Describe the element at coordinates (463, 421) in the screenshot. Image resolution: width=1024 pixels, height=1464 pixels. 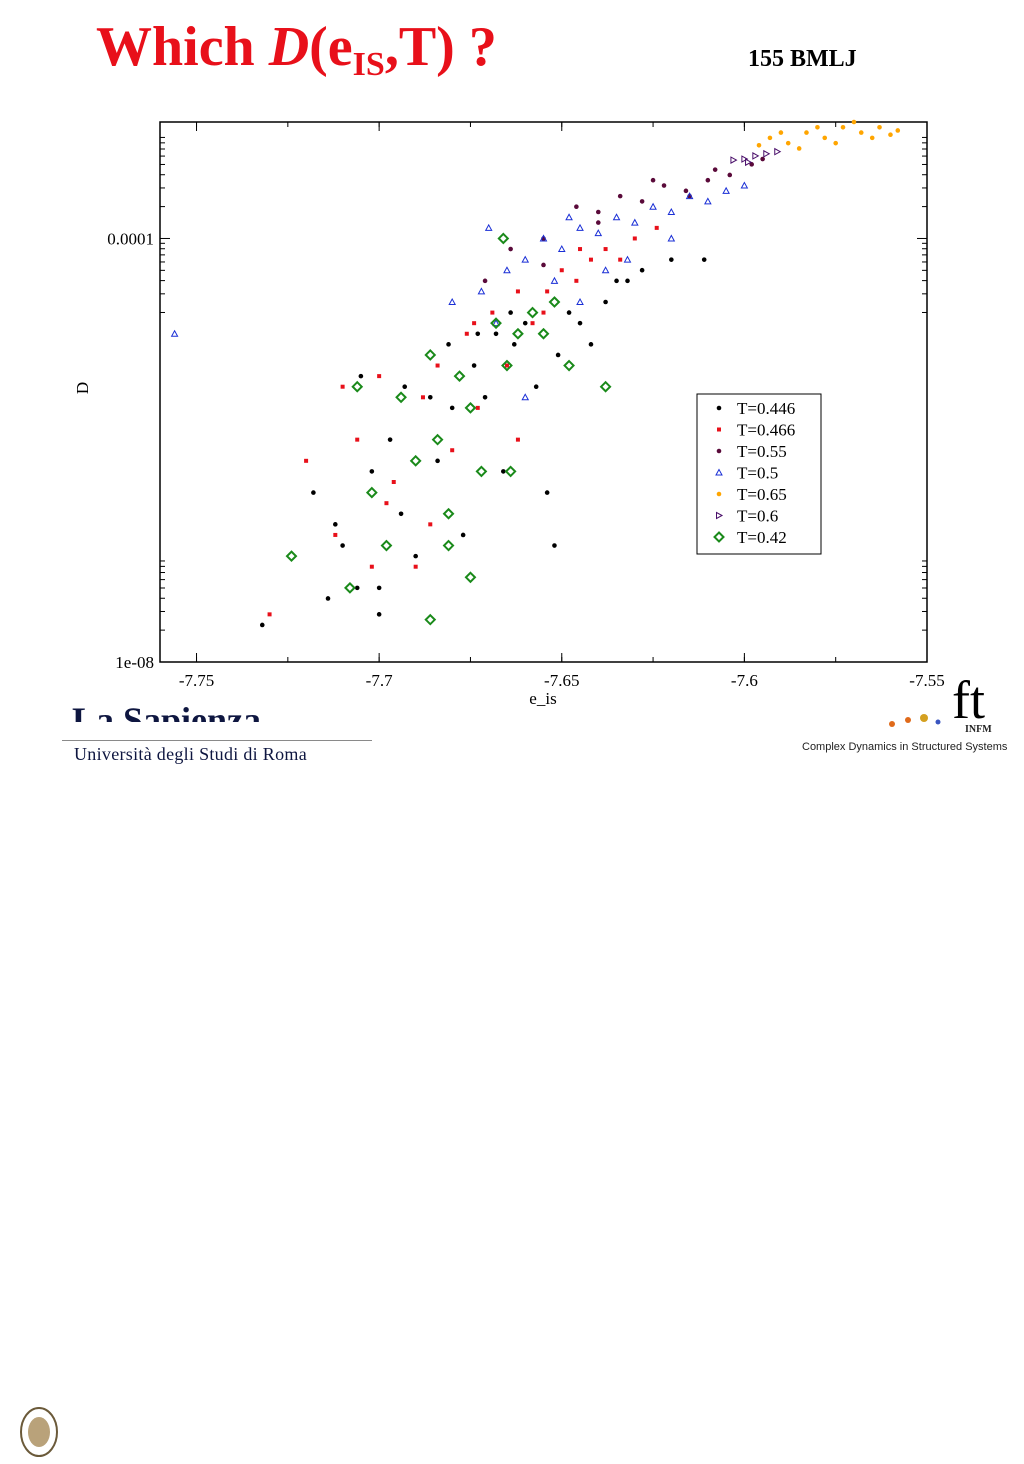
I see `series-T=0.466` at that location.